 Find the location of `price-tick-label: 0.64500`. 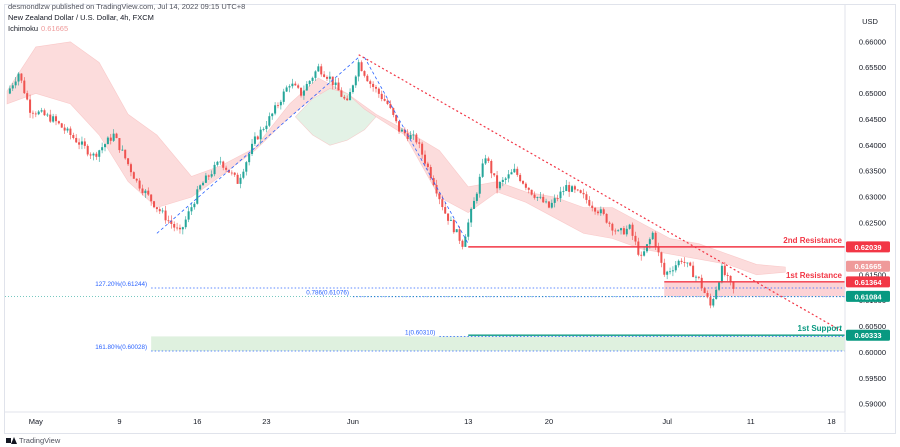

price-tick-label: 0.64500 is located at coordinates (872, 119).